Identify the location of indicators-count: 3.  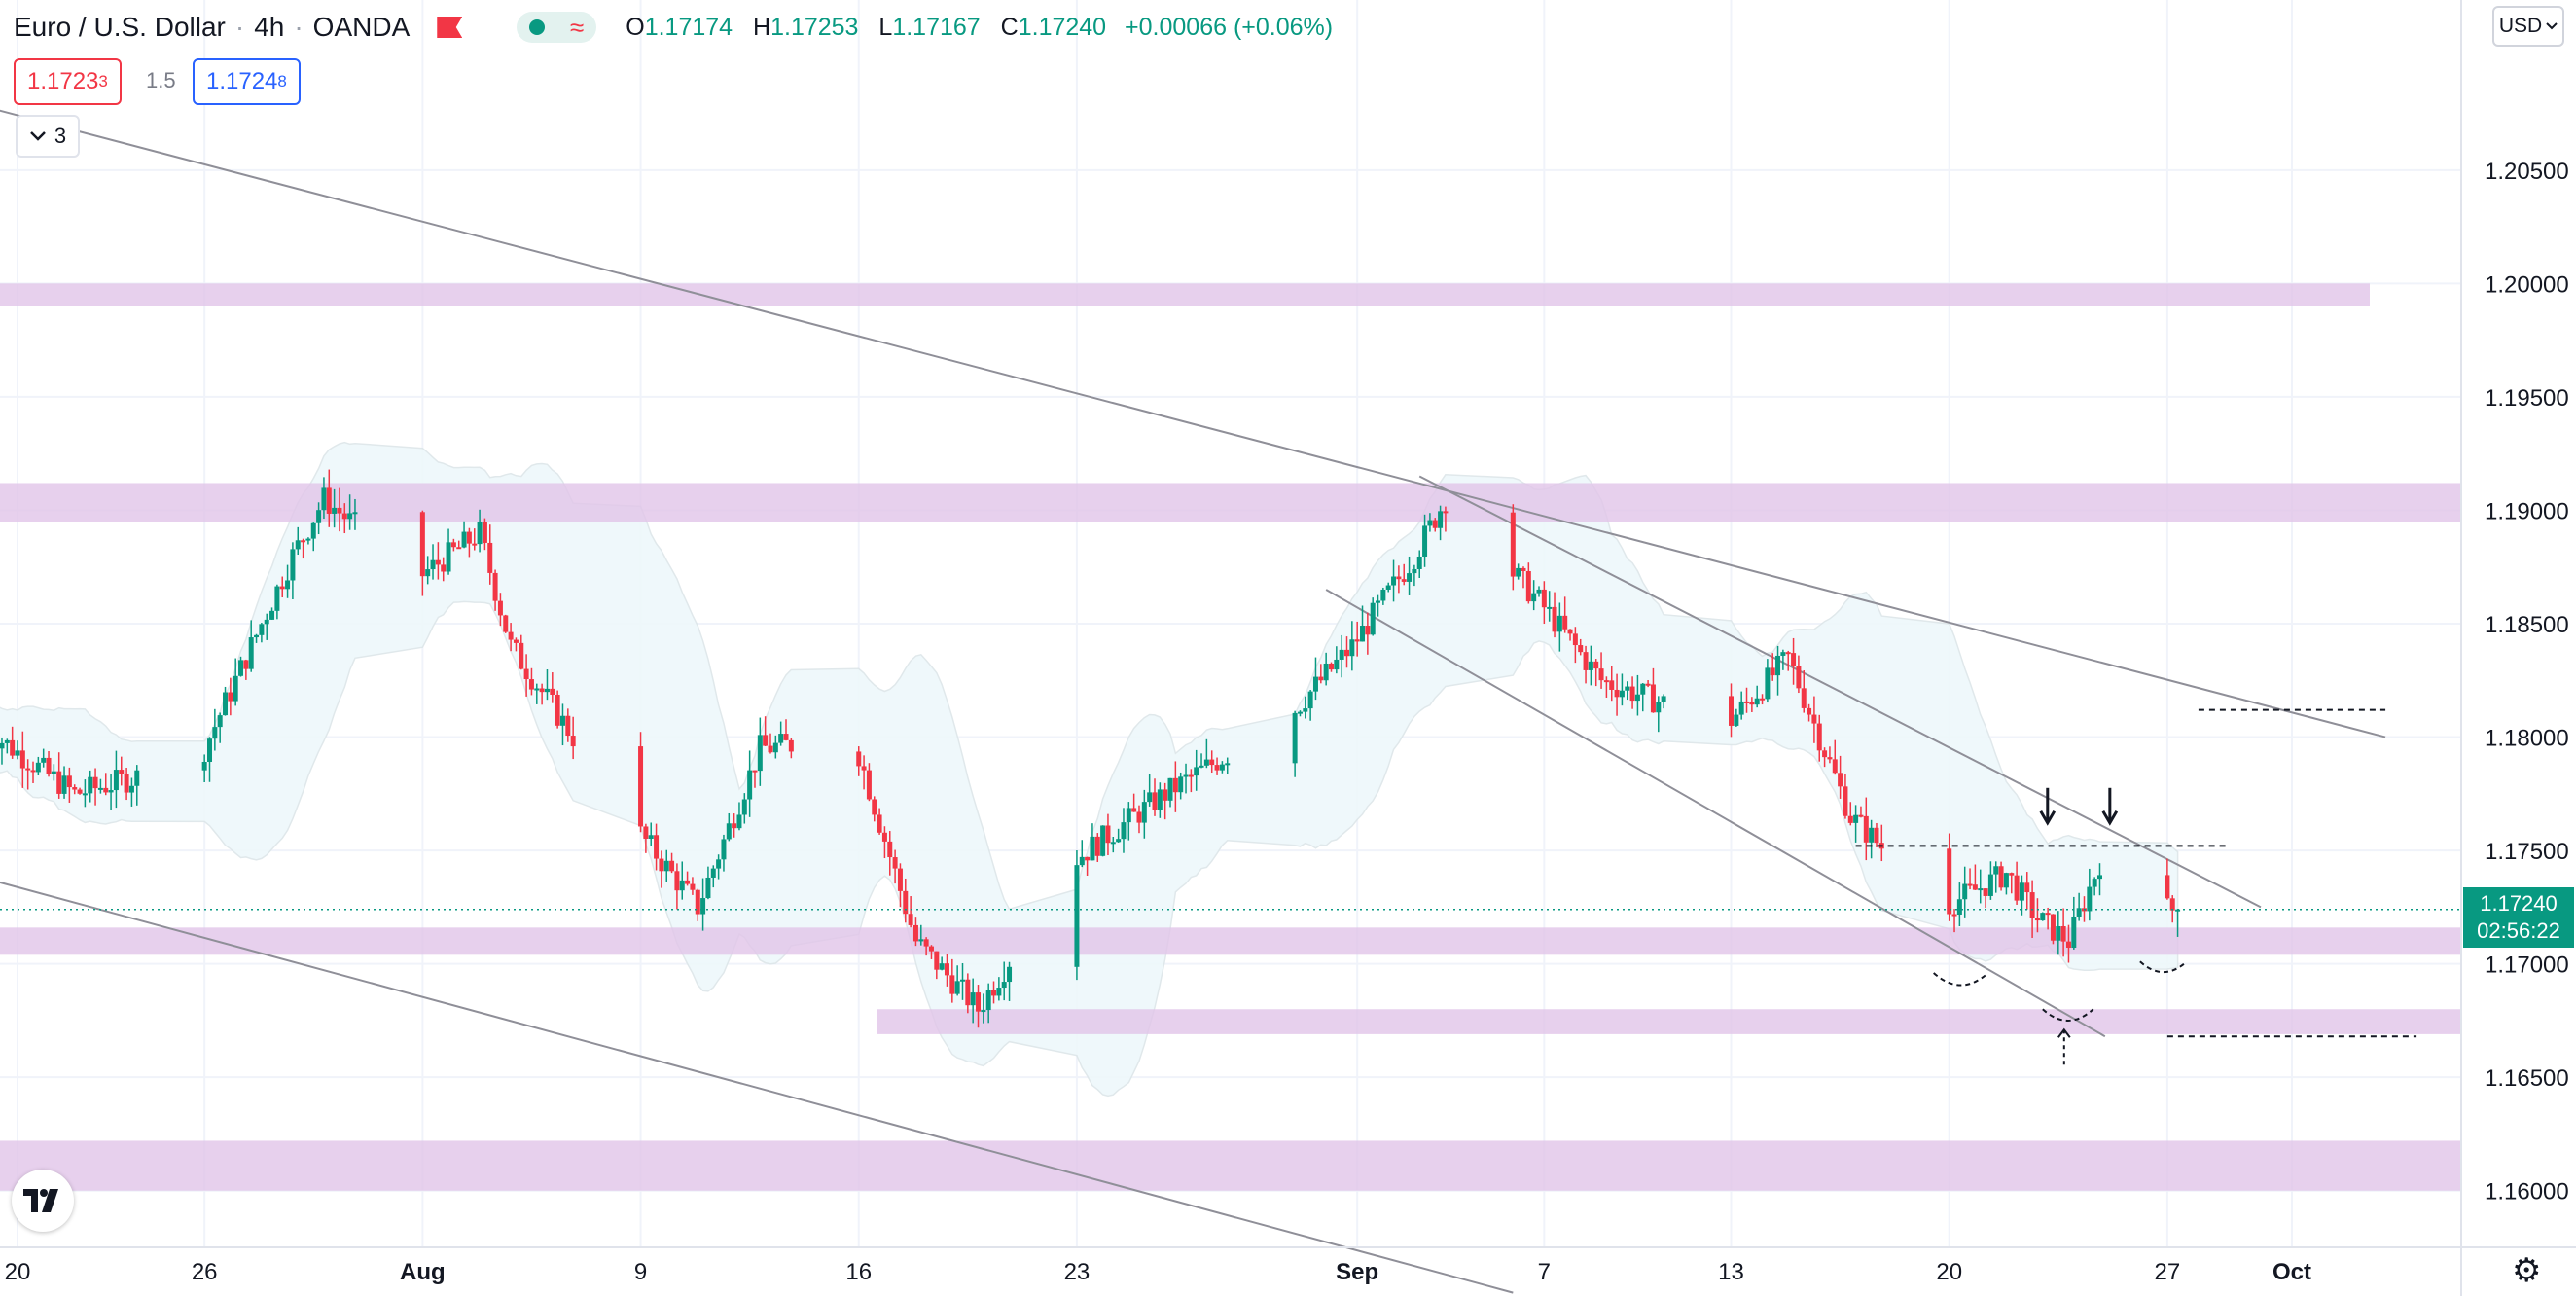
(60, 136).